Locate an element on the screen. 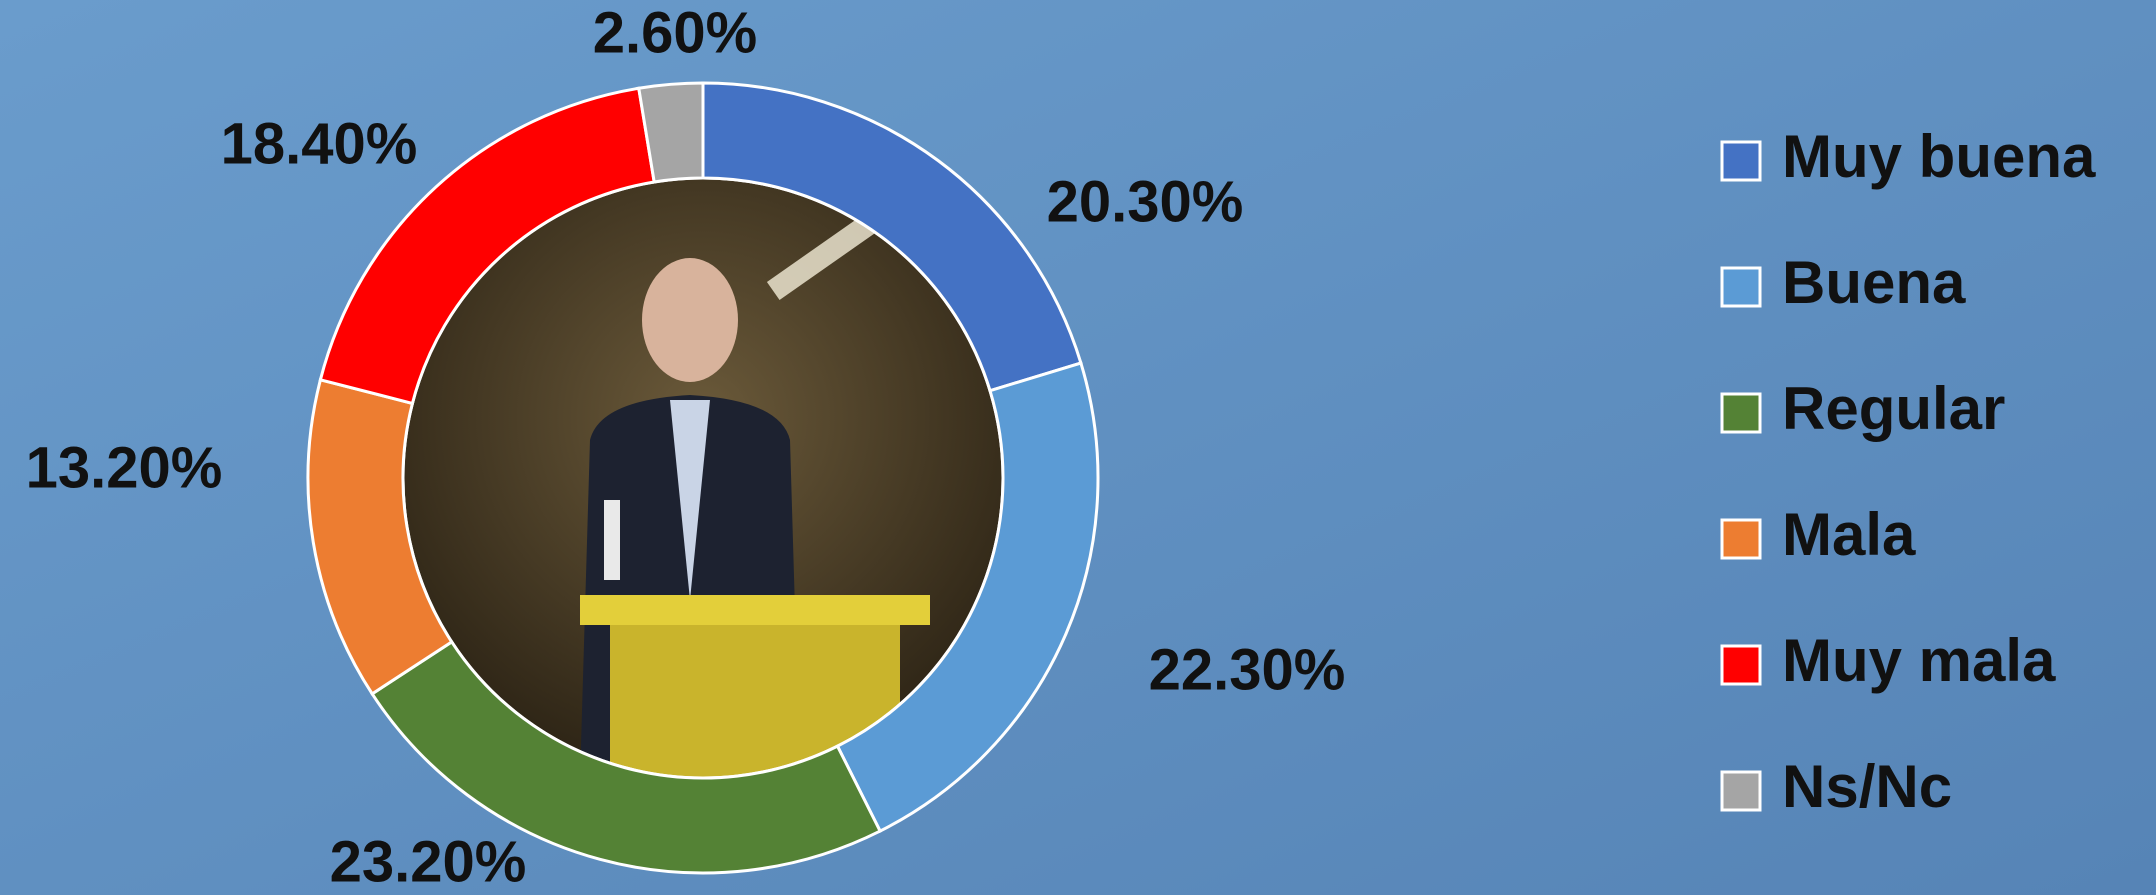 This screenshot has width=2156, height=895. donut-segment is located at coordinates (671, 132).